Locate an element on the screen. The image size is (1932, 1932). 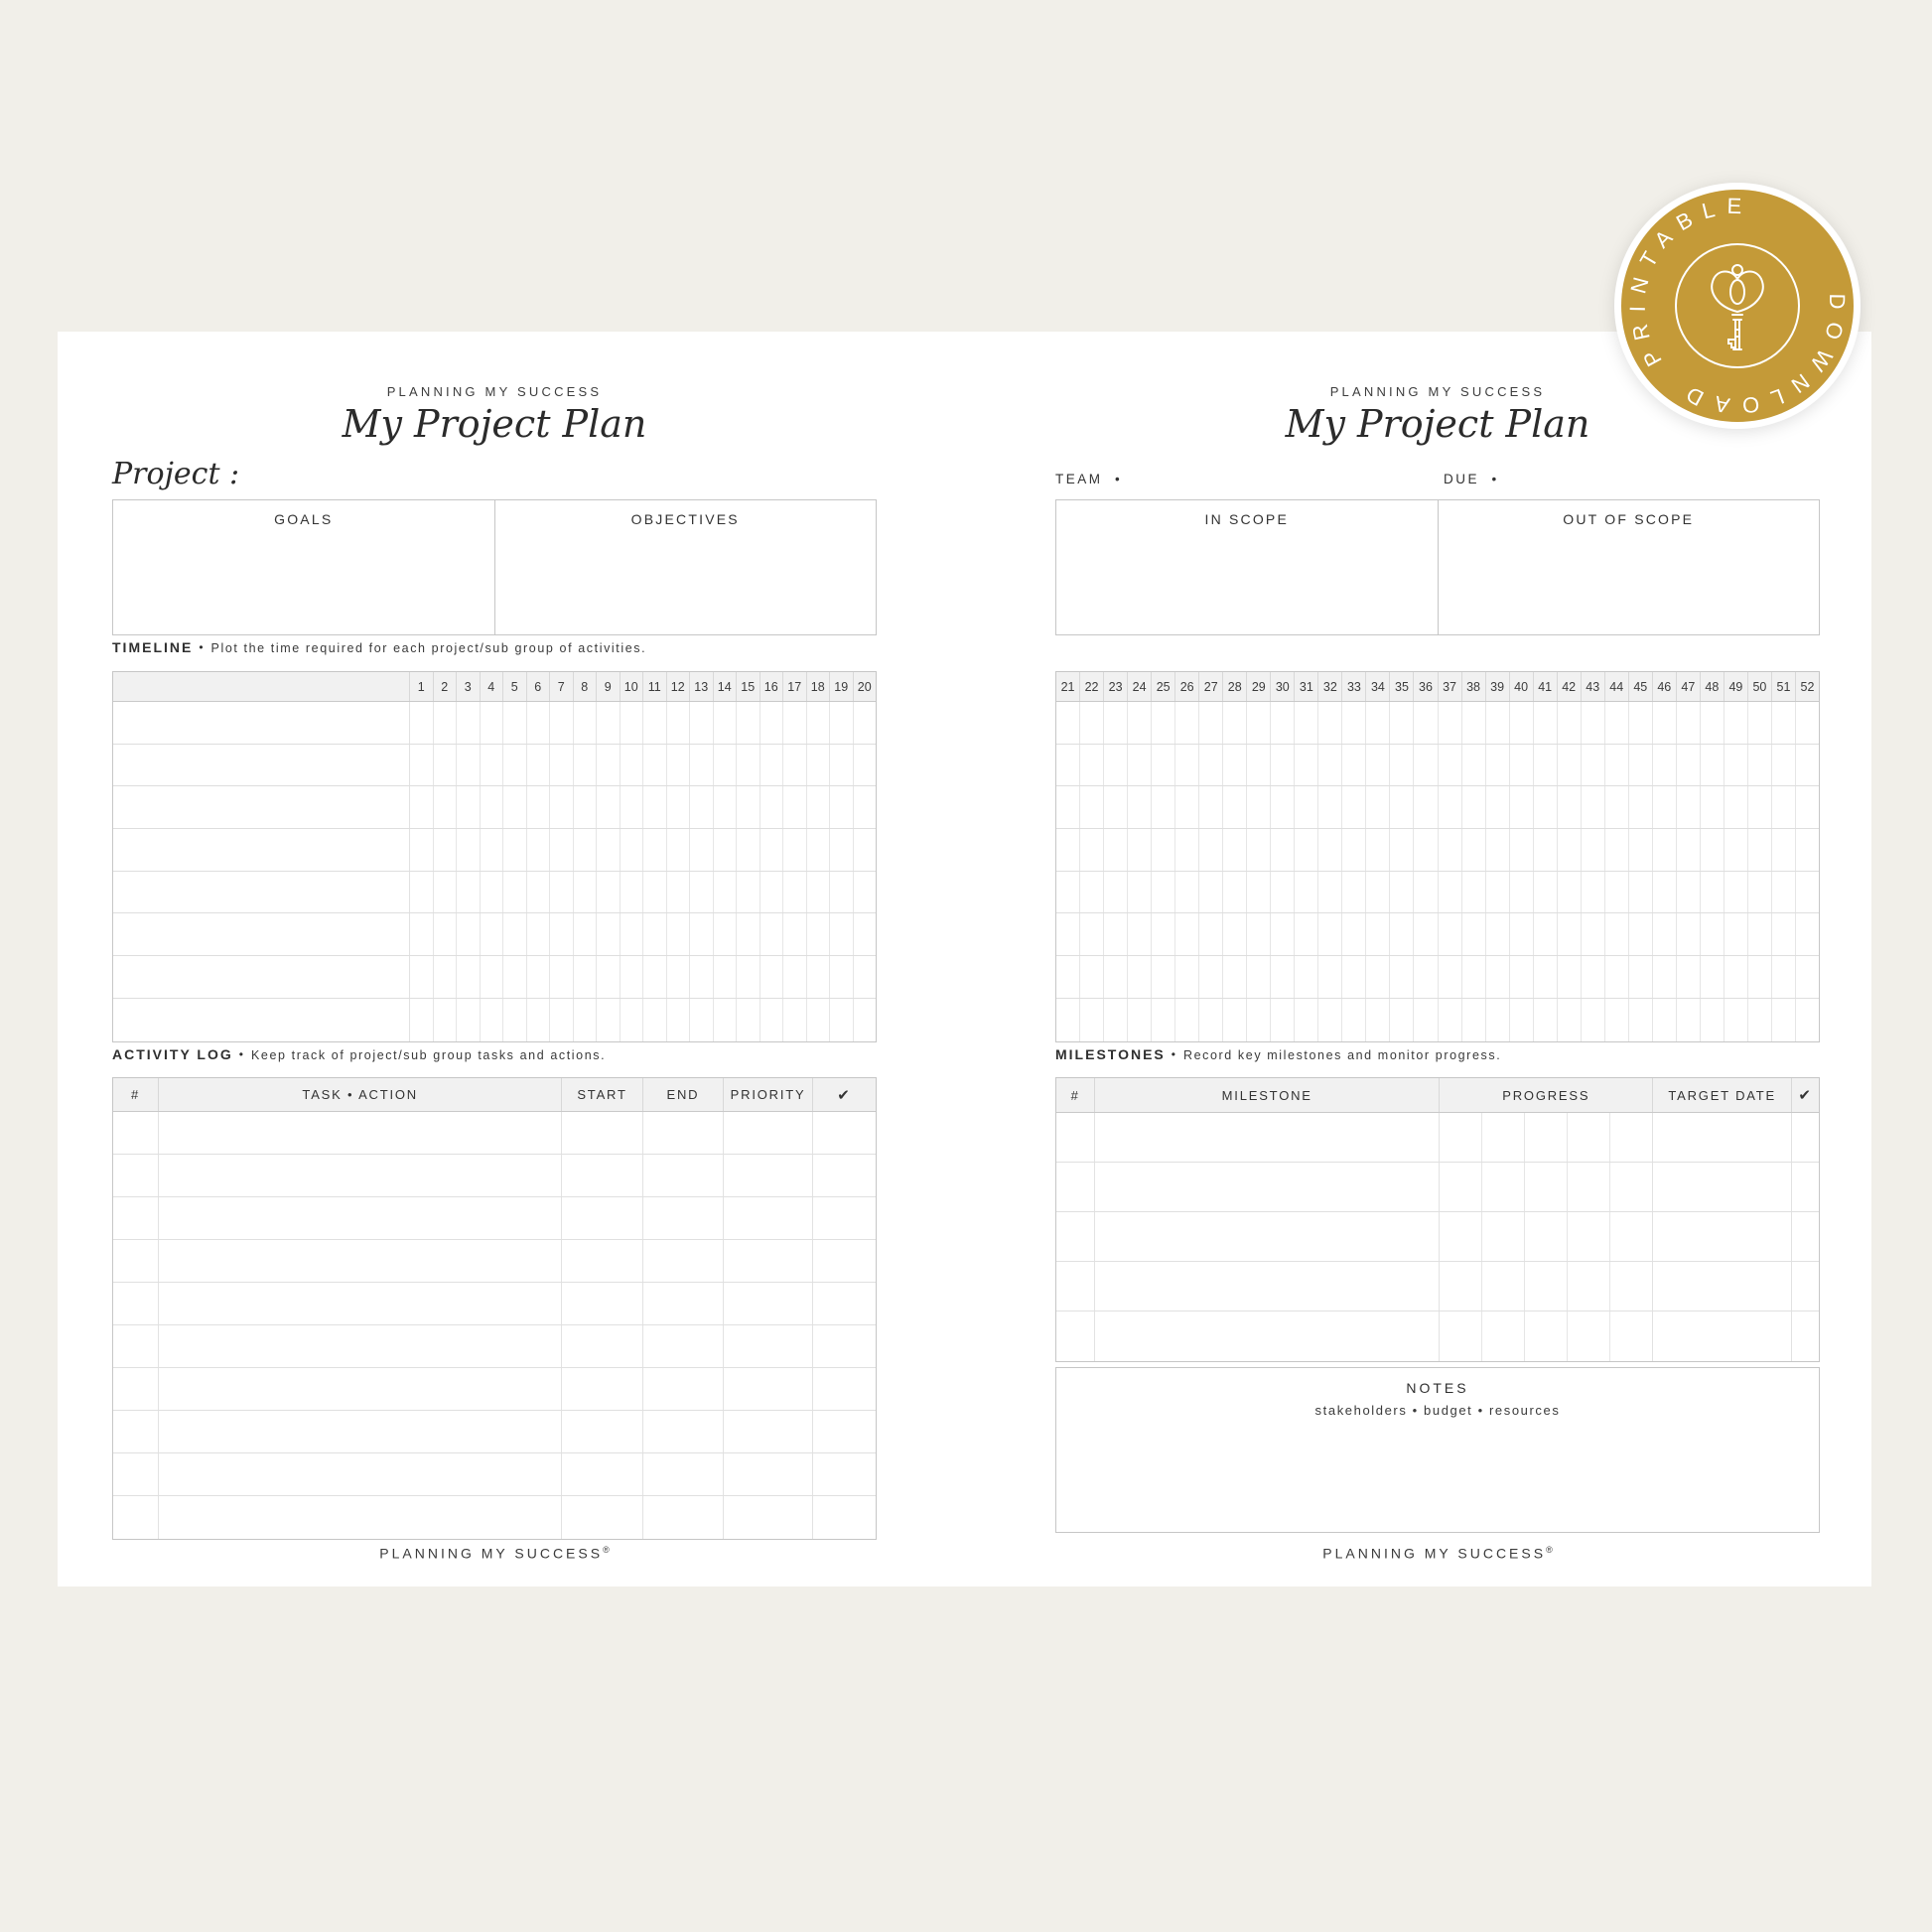
timeline-grid-weeks-1-20: 1 2 3 4 5 6 7 8 9 10 11 12 13 14 15 16 17 18 19 20 is located at coordinates (495, 857).